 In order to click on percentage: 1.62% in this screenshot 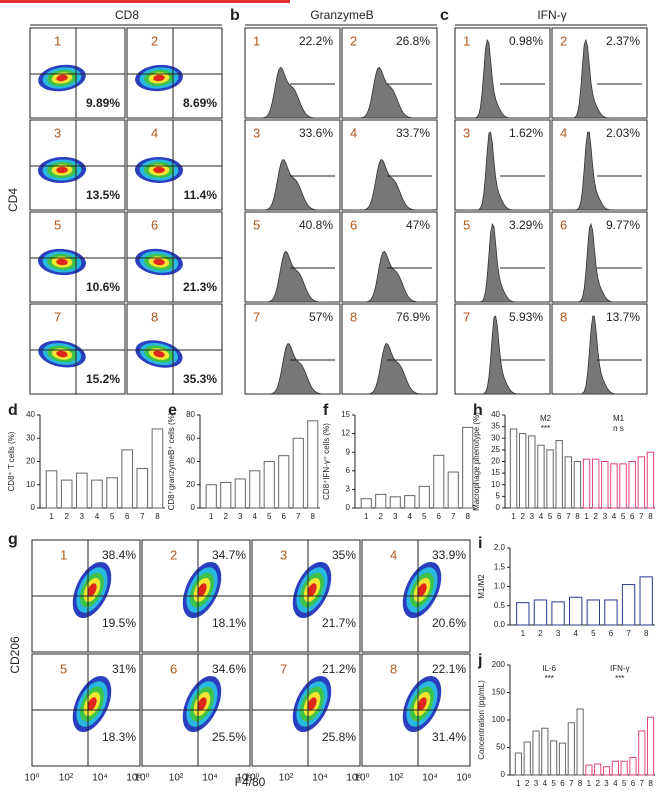, I will do `click(526, 133)`.